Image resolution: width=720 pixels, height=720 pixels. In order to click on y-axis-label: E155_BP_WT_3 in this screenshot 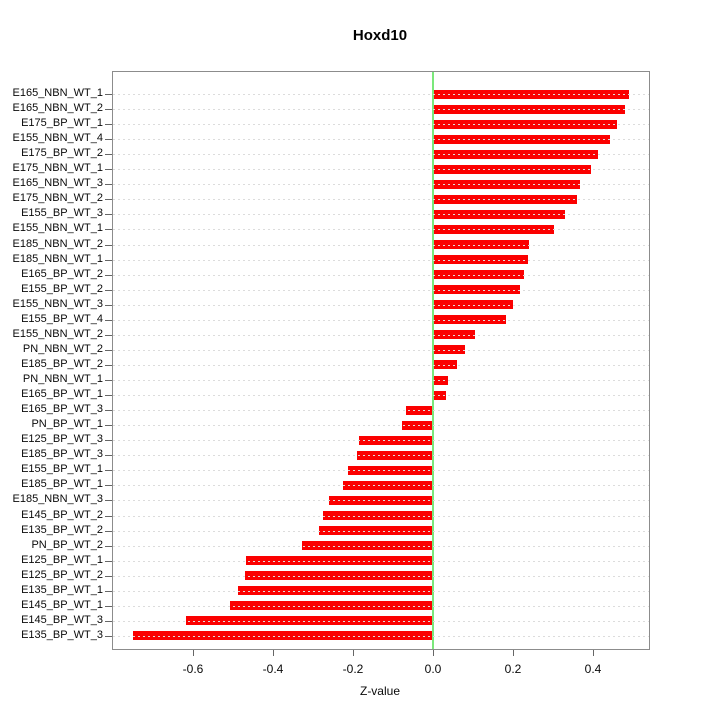, I will do `click(62, 213)`.